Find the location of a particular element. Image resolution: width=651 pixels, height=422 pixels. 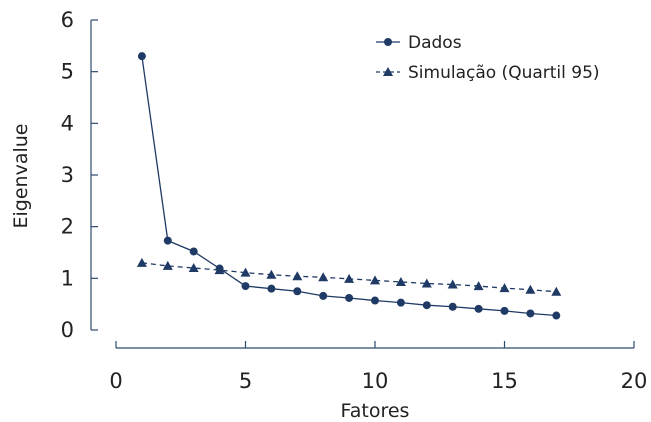

x-axis-title: Fatores is located at coordinates (375, 411).